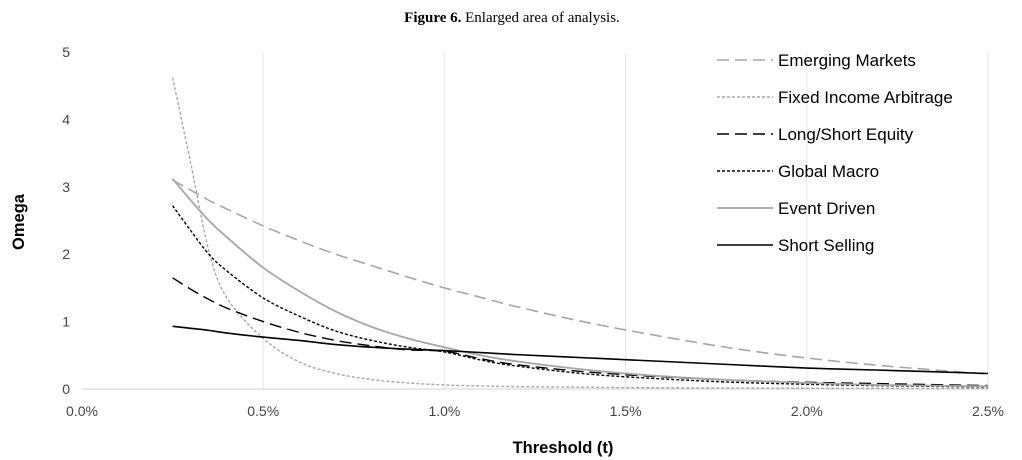  What do you see at coordinates (82, 411) in the screenshot?
I see `x-tick-label: 0.0%` at bounding box center [82, 411].